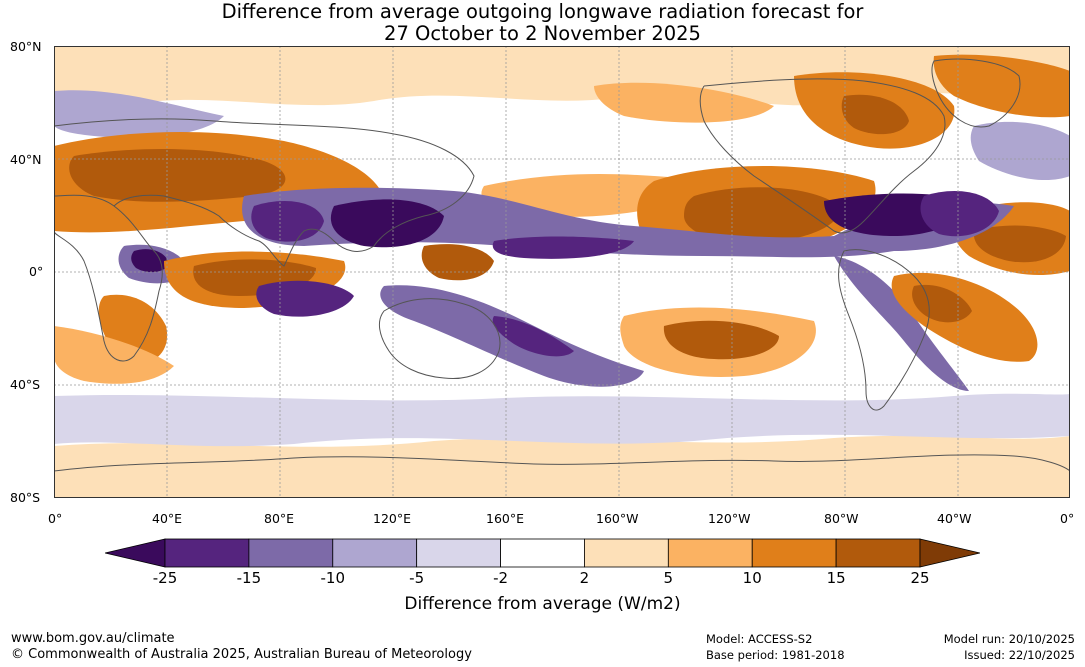 The height and width of the screenshot is (667, 1085). I want to click on field-southeast-pacific-dark-orange, so click(721, 340).